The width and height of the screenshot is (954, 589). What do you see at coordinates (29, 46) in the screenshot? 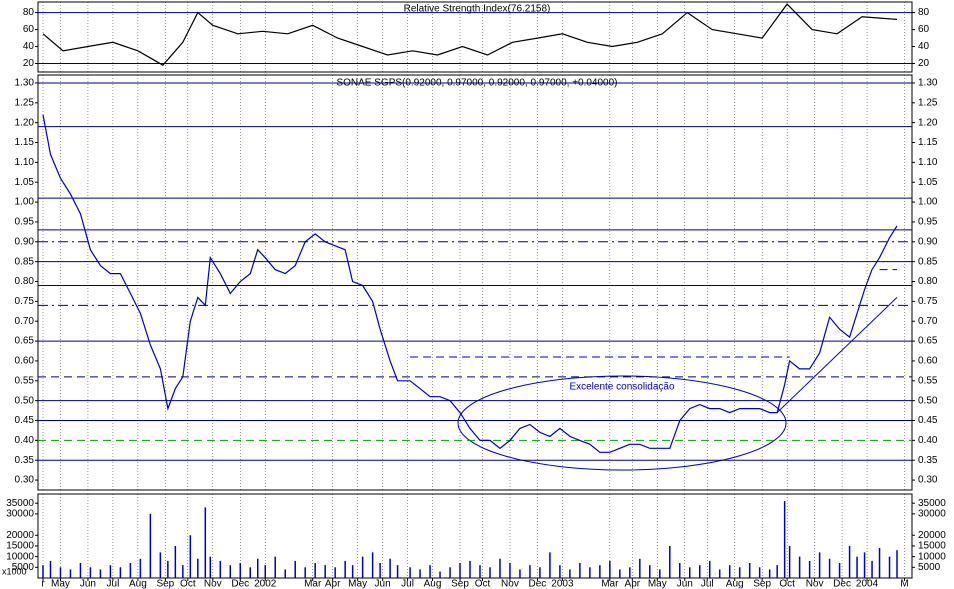
I see `y-tick-label: 40` at bounding box center [29, 46].